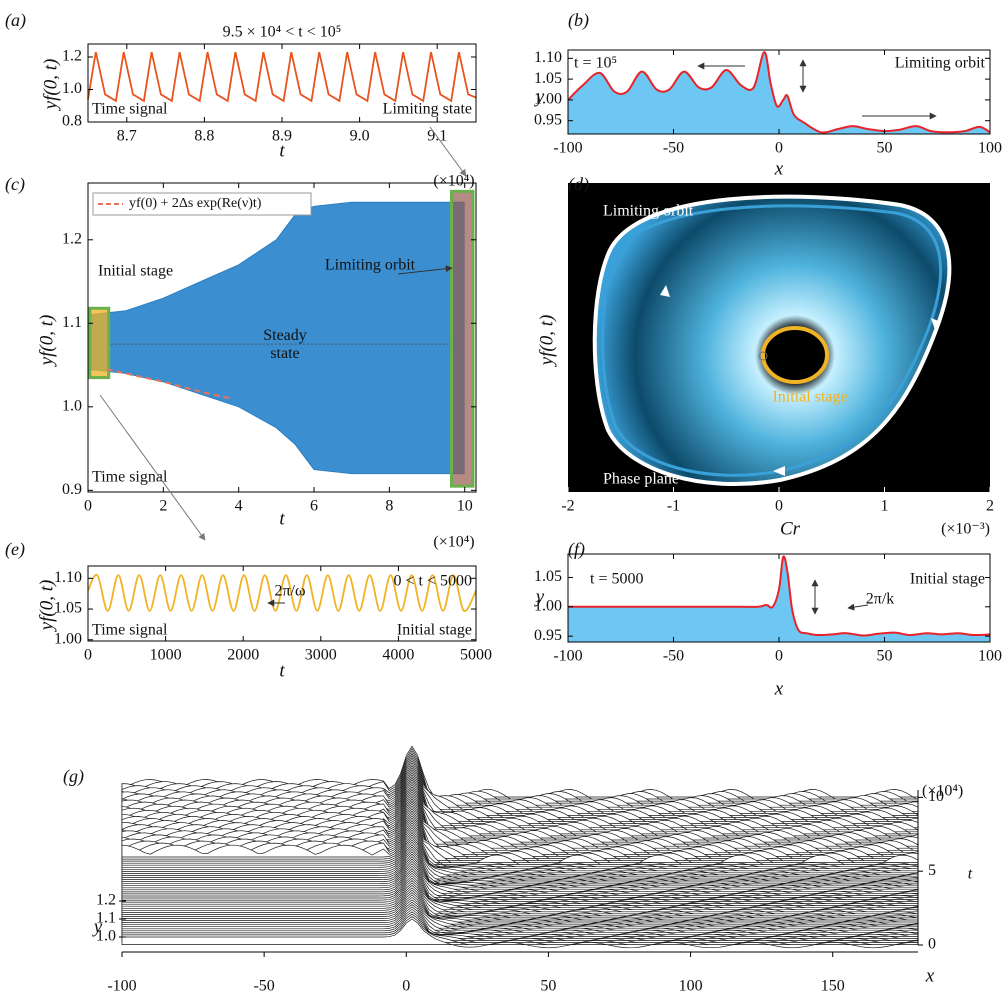 The height and width of the screenshot is (998, 1008). I want to click on data-area, so click(779, 93).